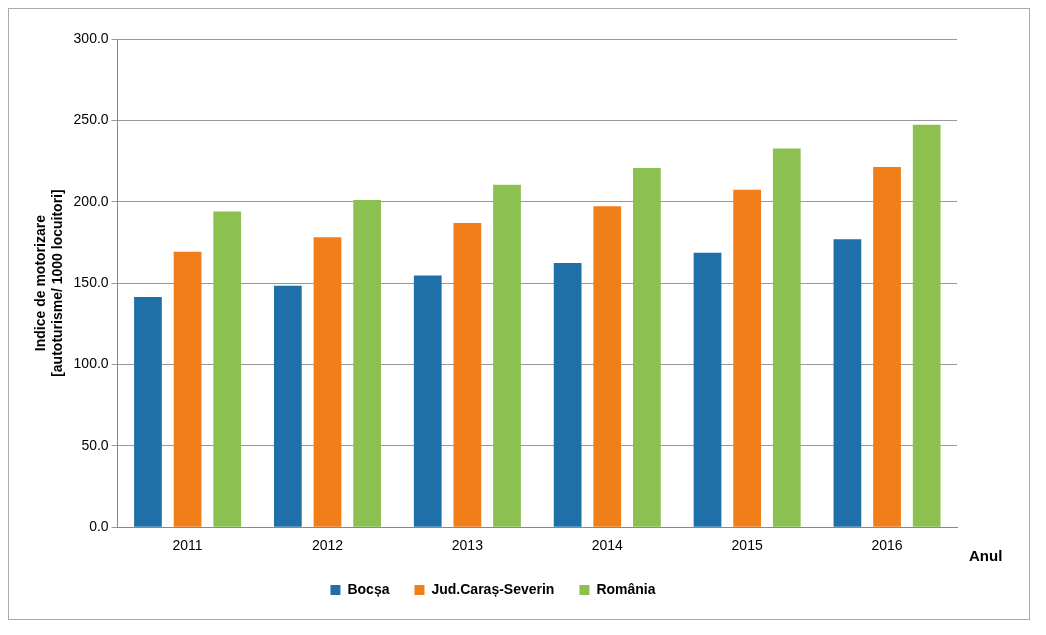 This screenshot has width=1046, height=635. I want to click on x-tick-label: 2011, so click(187, 545).